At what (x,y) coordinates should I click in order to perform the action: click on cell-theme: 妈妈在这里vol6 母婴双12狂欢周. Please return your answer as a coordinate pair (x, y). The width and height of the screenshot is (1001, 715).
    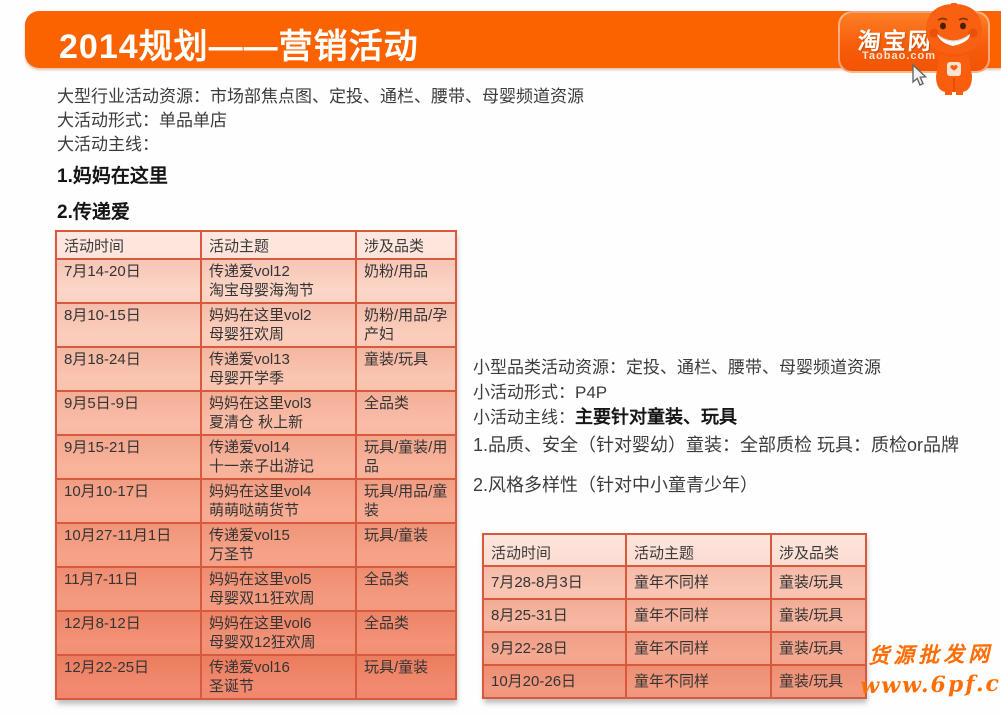
    Looking at the image, I should click on (278, 633).